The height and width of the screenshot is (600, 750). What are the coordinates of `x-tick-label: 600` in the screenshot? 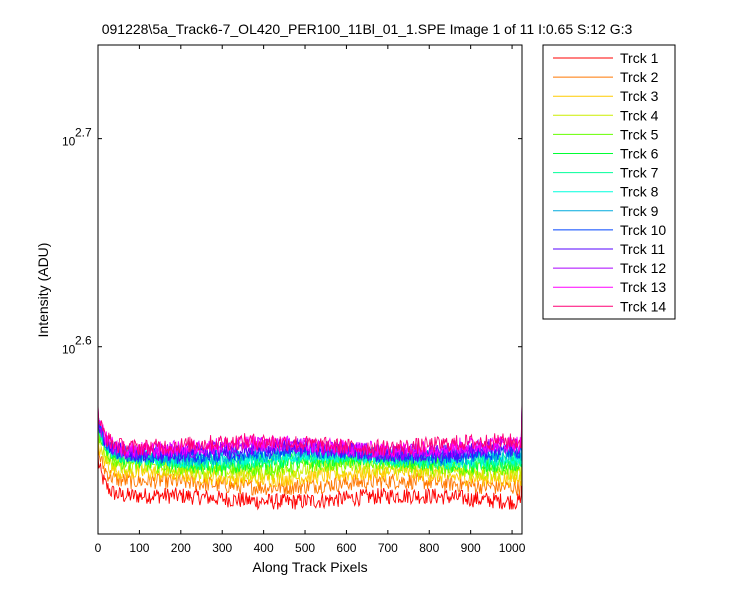 It's located at (346, 548).